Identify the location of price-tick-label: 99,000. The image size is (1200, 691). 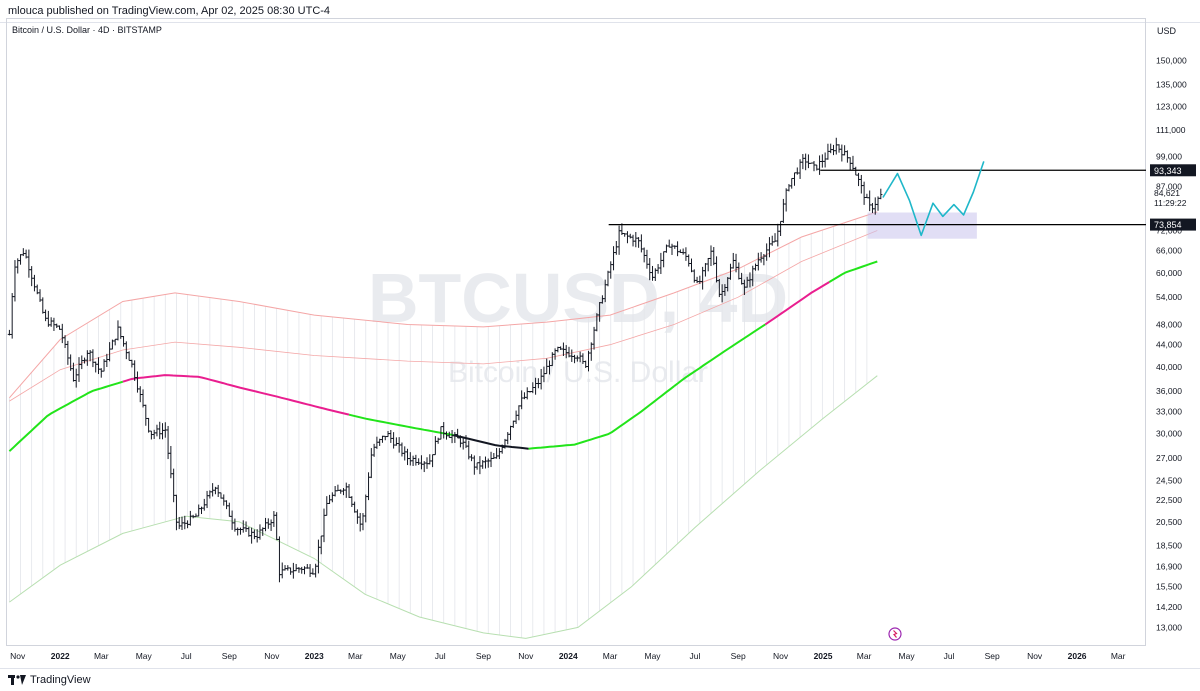
(1169, 157).